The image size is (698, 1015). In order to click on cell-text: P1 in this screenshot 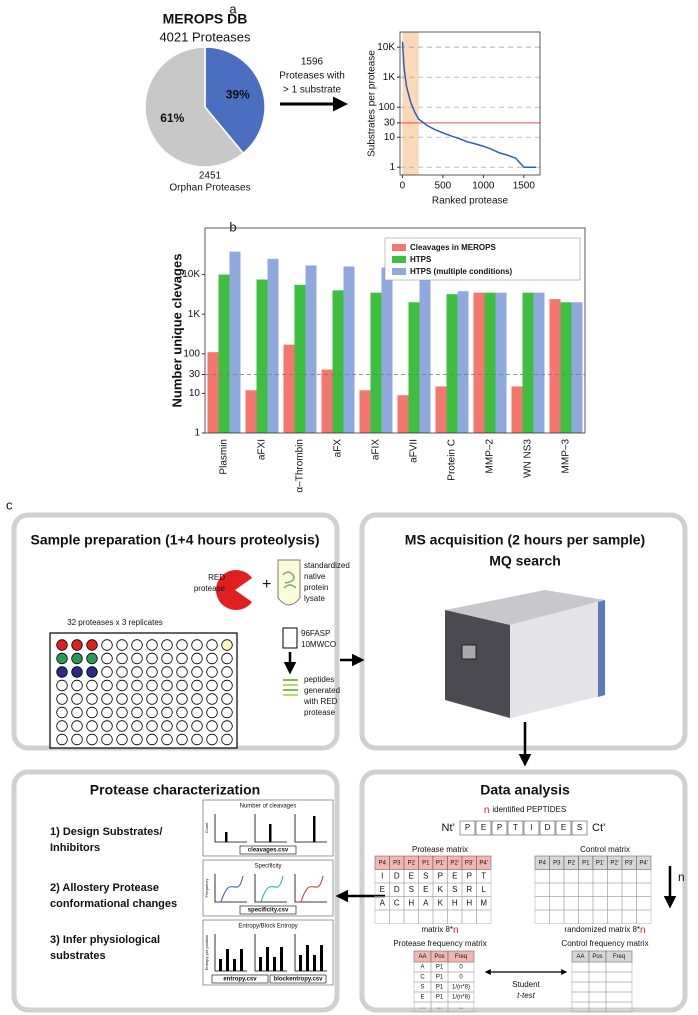, I will do `click(440, 978)`.